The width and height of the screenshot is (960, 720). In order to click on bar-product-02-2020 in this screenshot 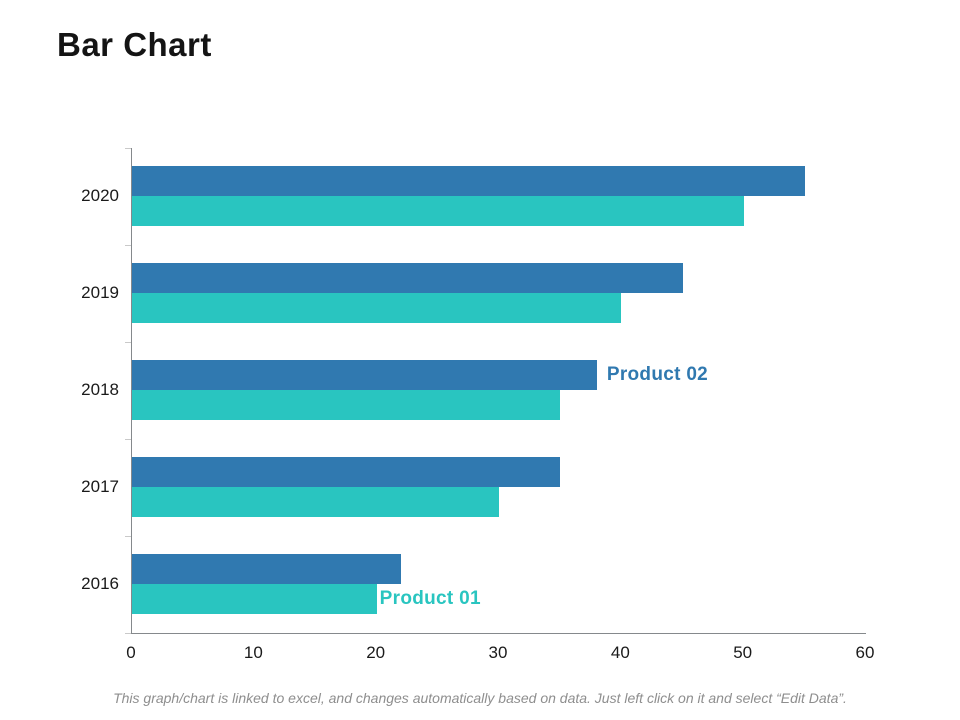, I will do `click(468, 181)`.